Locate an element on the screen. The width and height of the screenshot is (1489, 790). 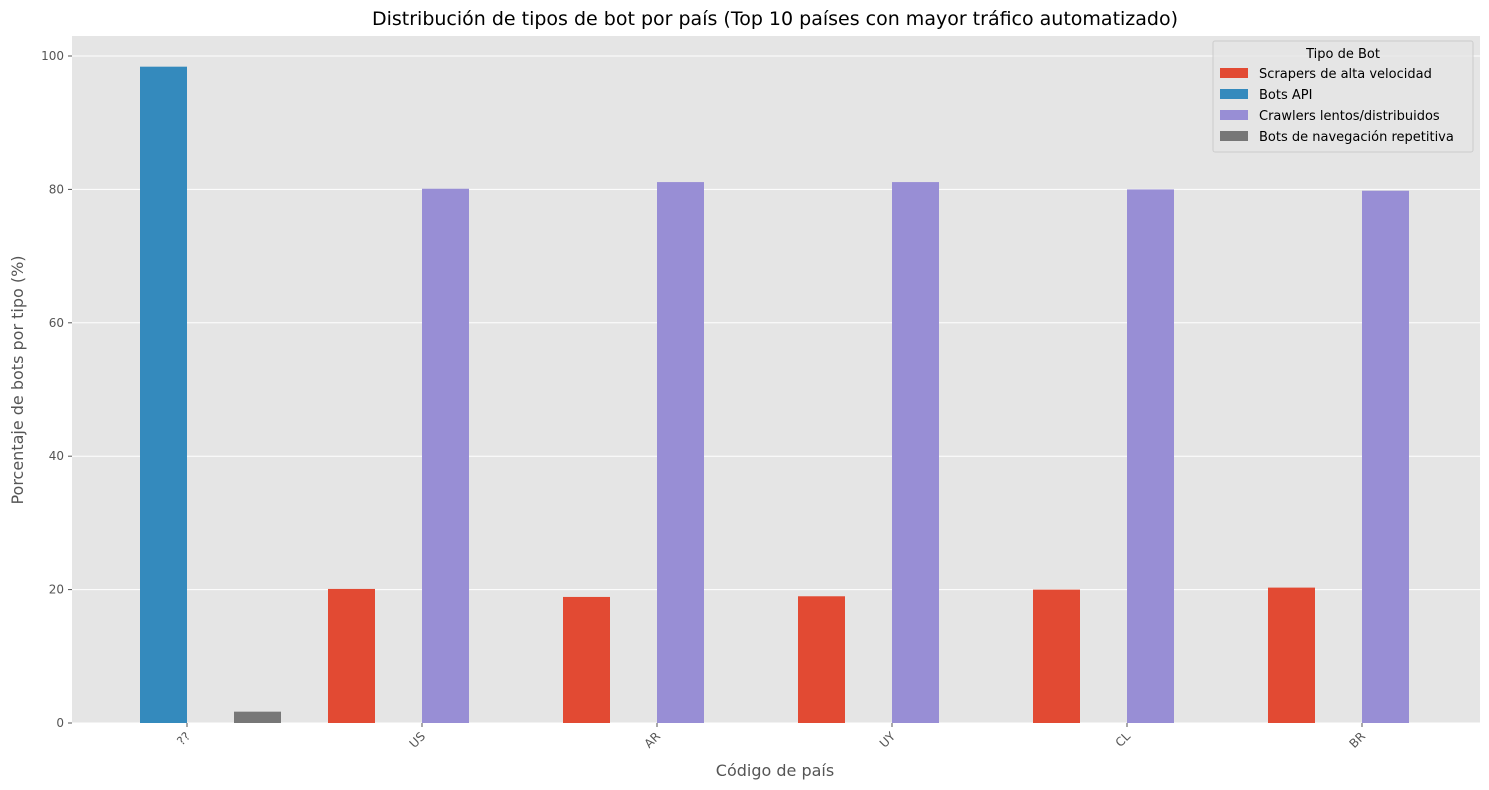
legend-box is located at coordinates (1343, 96).